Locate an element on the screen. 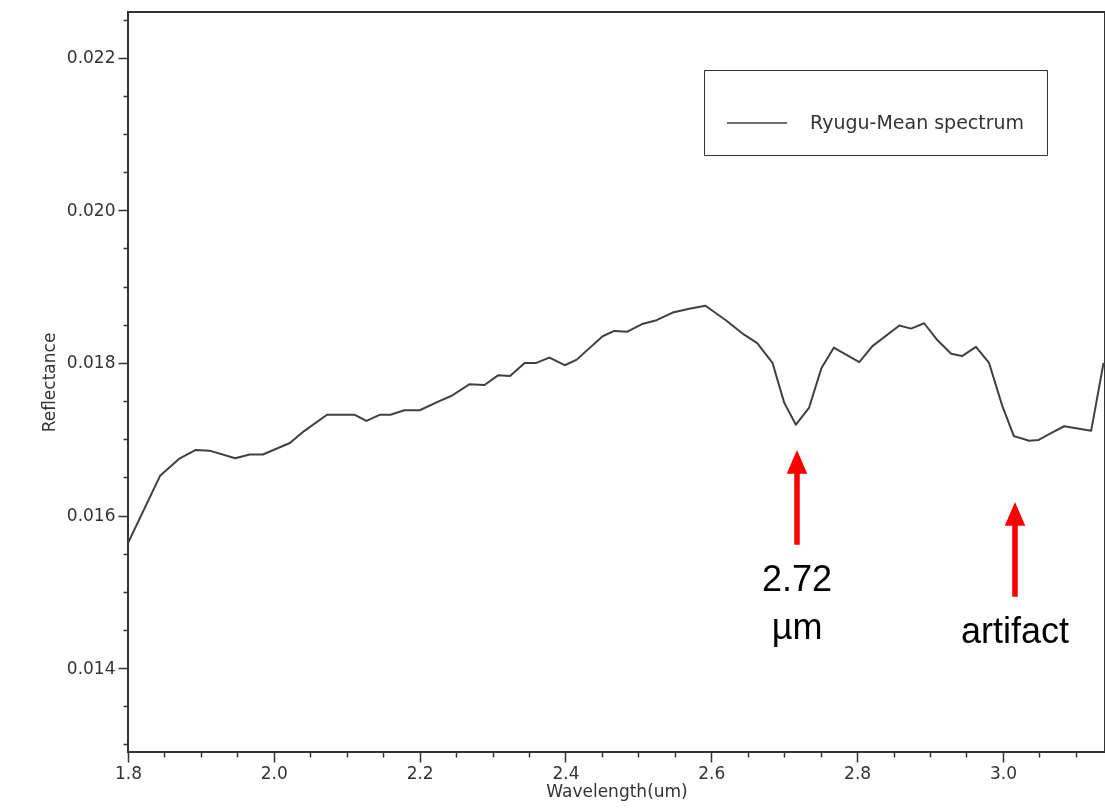 This screenshot has height=808, width=1105. y-tick-label: 0.022 is located at coordinates (91, 57).